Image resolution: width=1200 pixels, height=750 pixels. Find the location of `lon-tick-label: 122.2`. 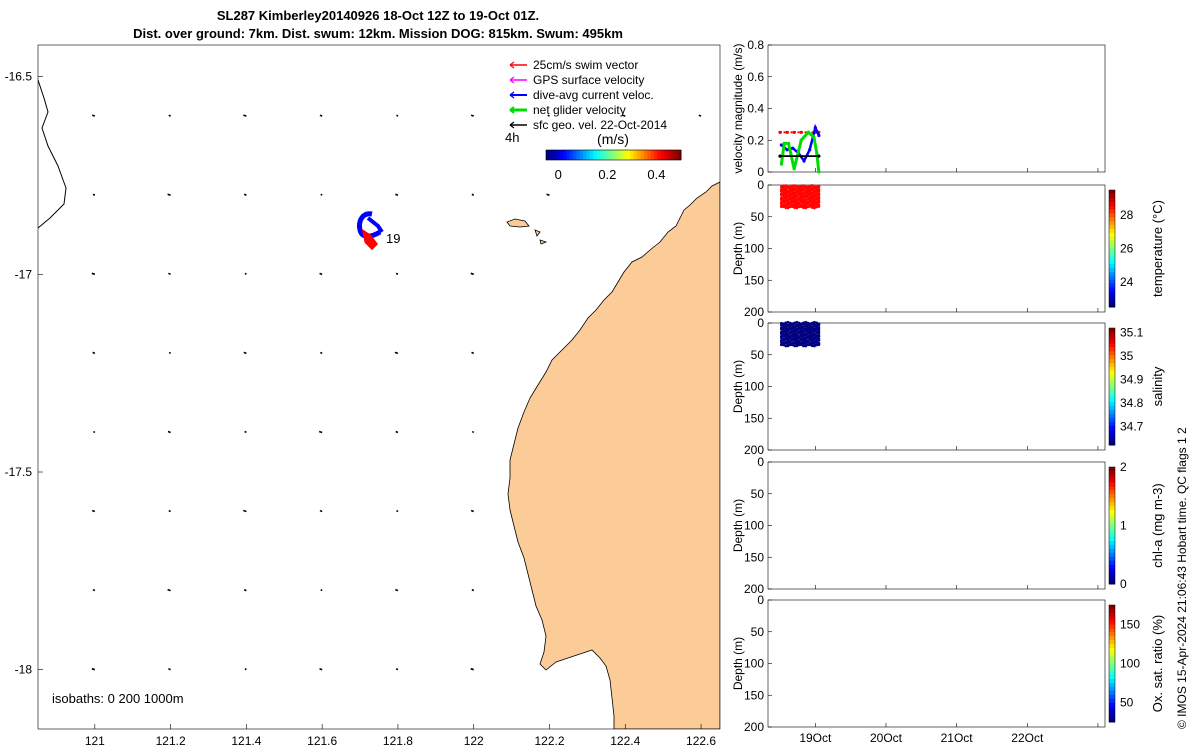

lon-tick-label: 122.2 is located at coordinates (549, 741).